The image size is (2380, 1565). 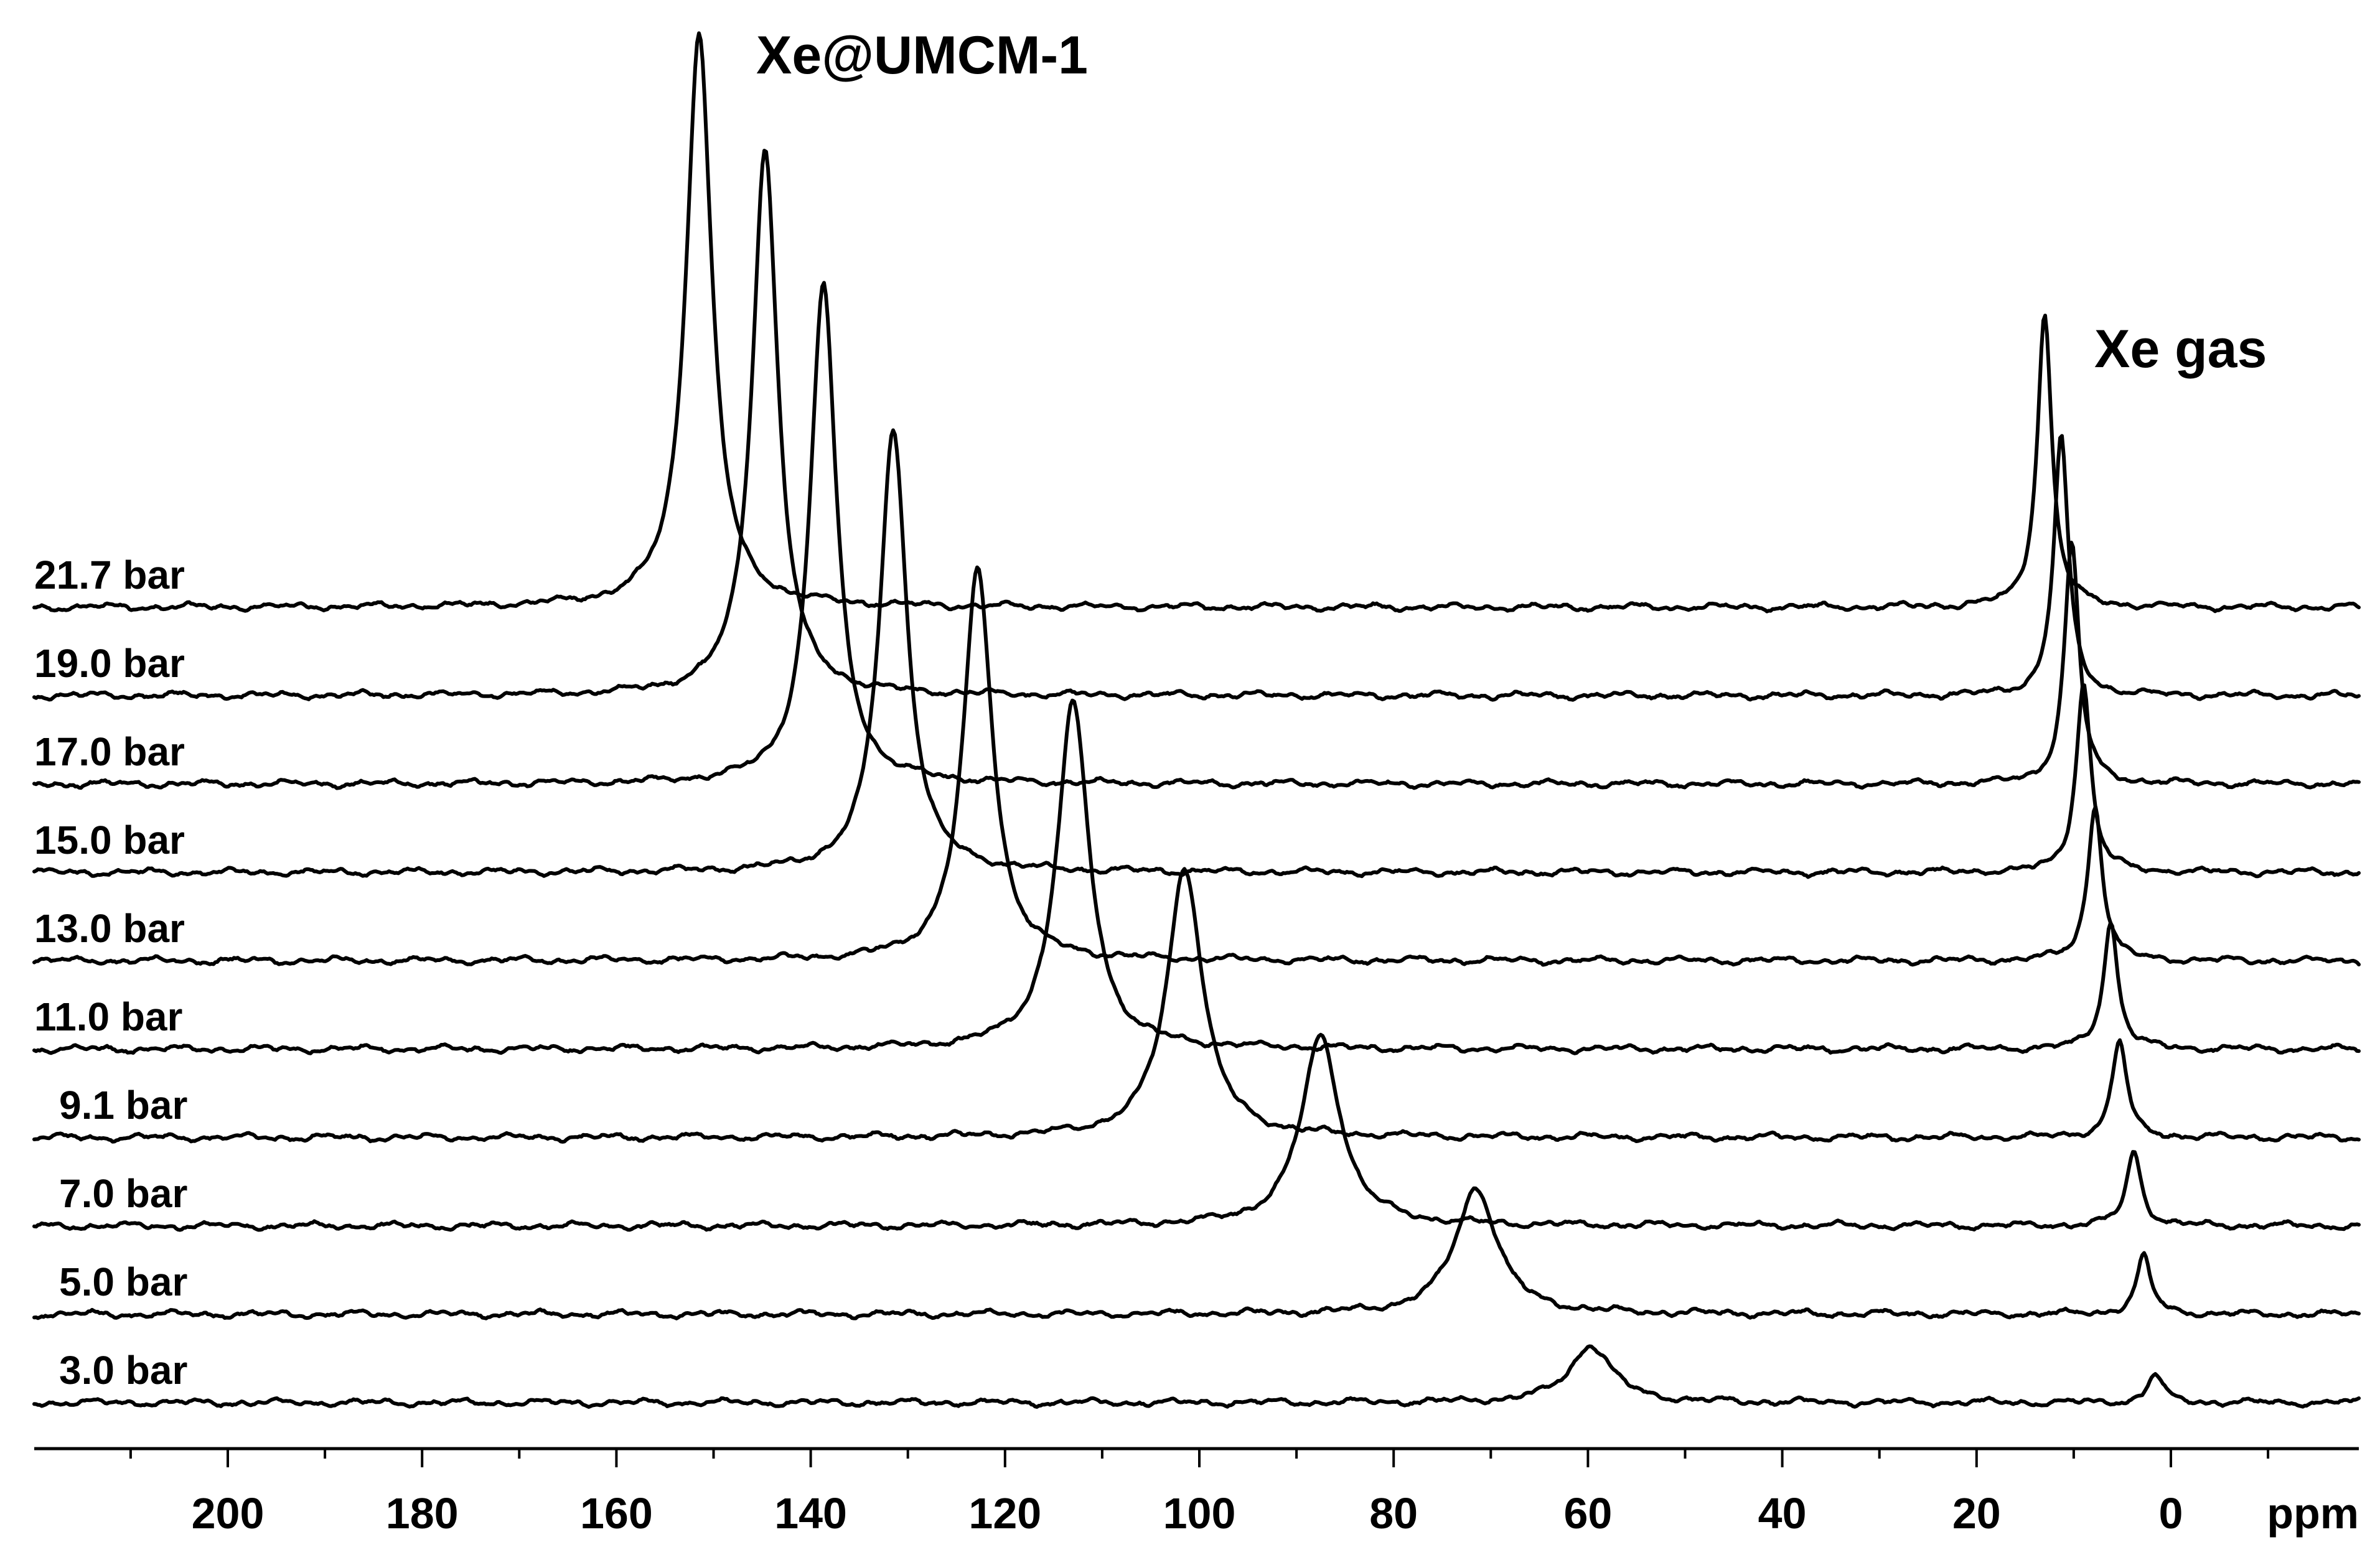 I want to click on x-tick-label: 180, so click(x=422, y=1513).